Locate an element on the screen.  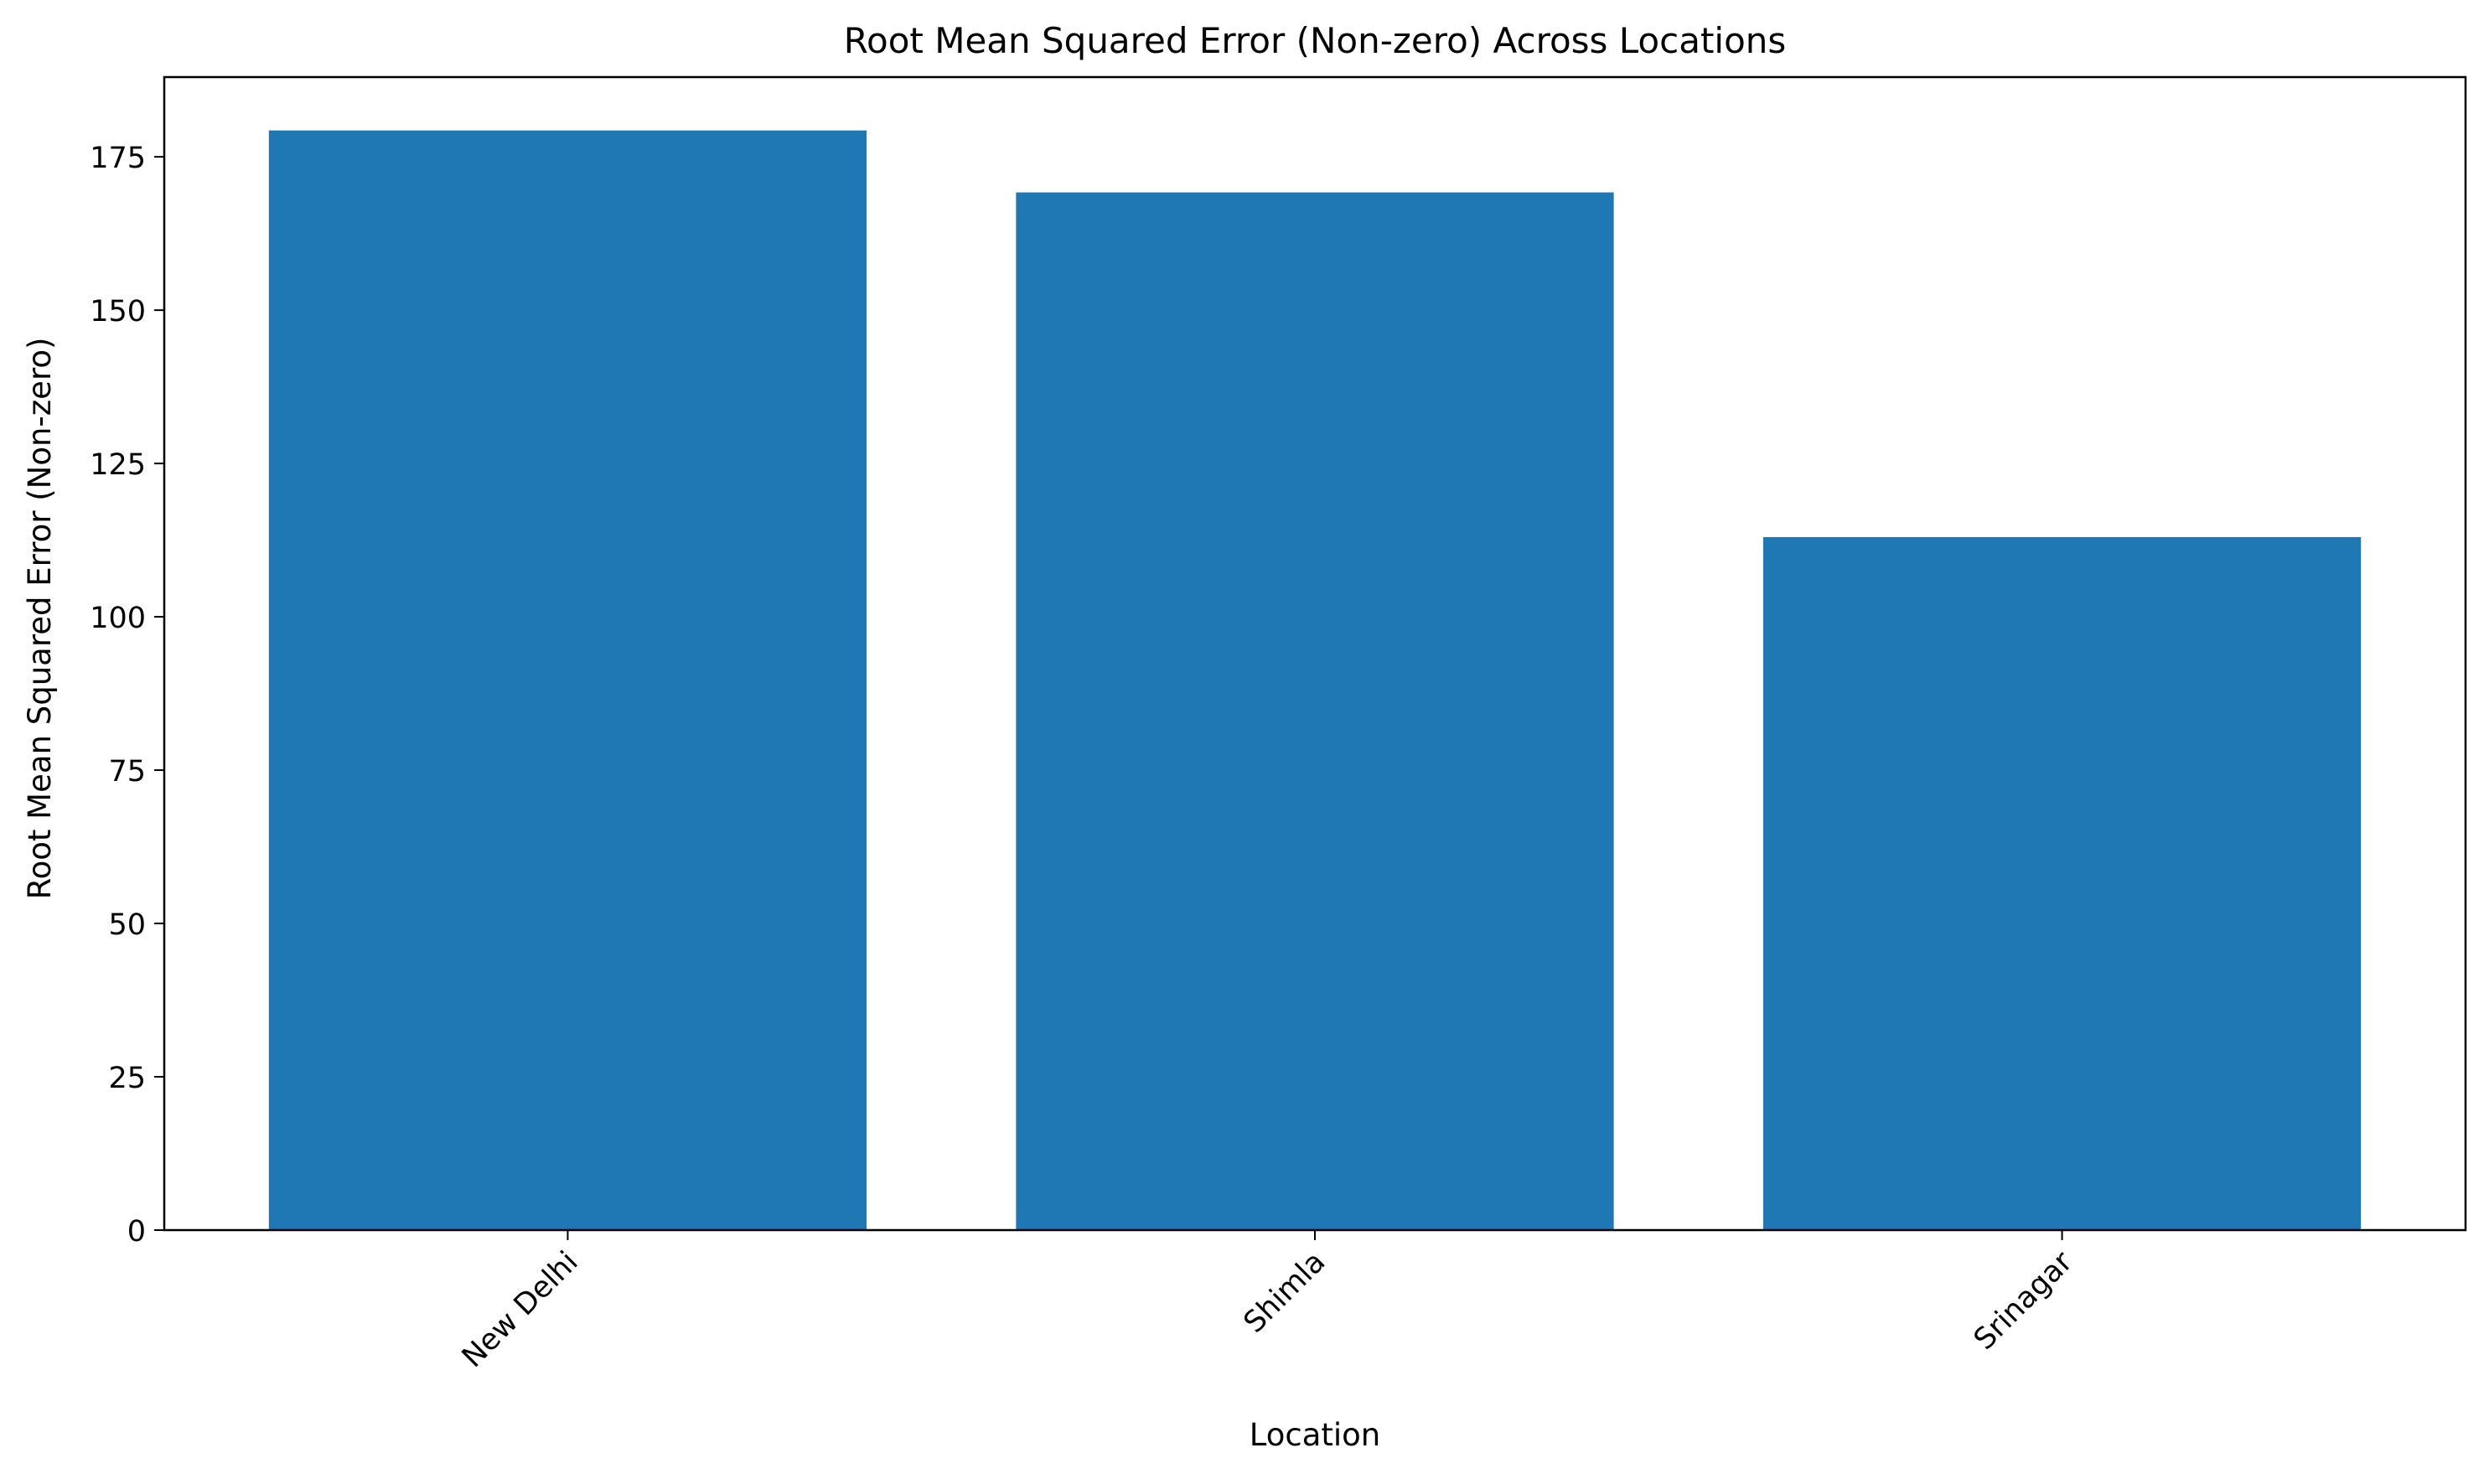
y-tick-label: 50 is located at coordinates (127, 925).